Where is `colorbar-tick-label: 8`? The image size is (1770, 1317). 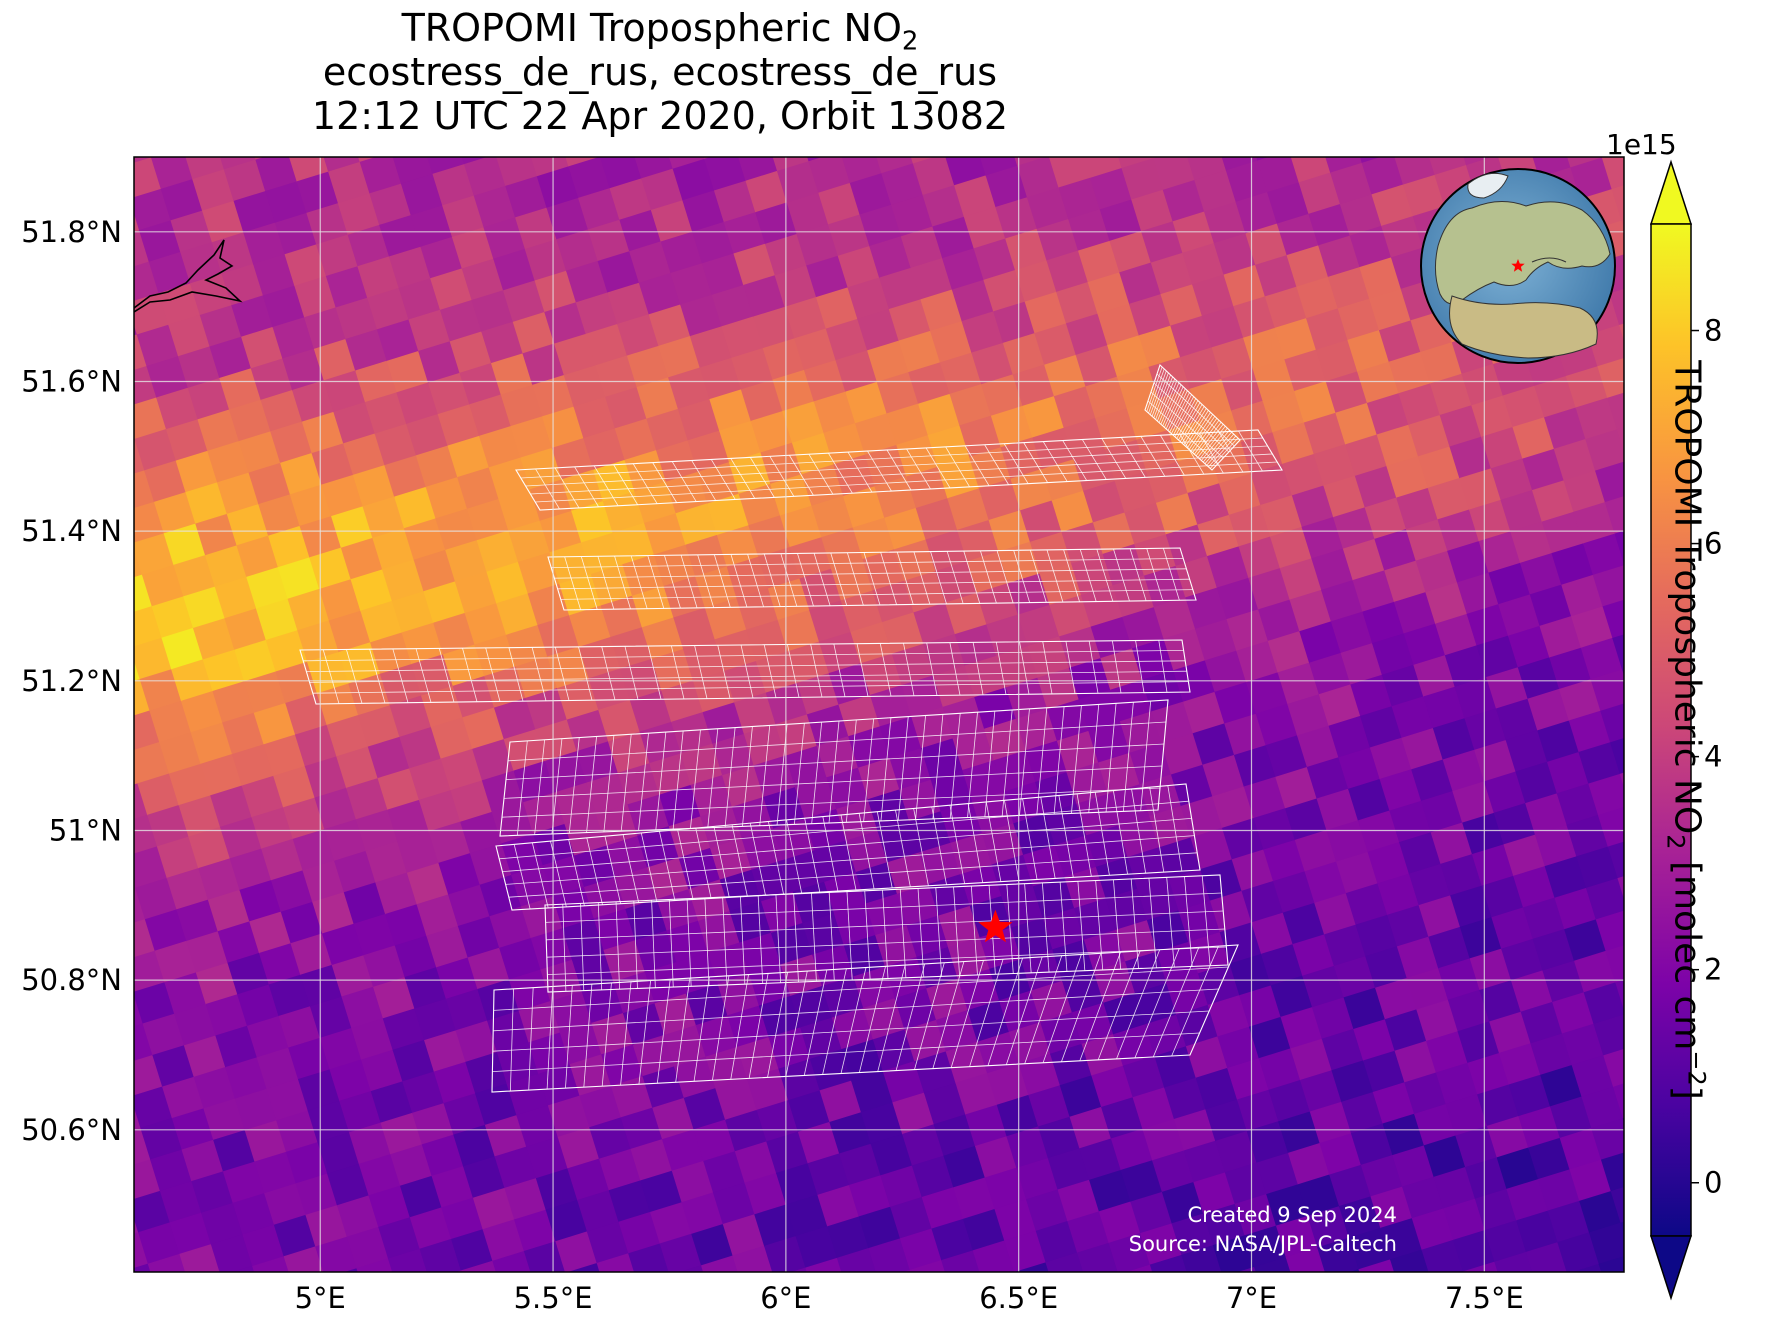
colorbar-tick-label: 8 is located at coordinates (1713, 331).